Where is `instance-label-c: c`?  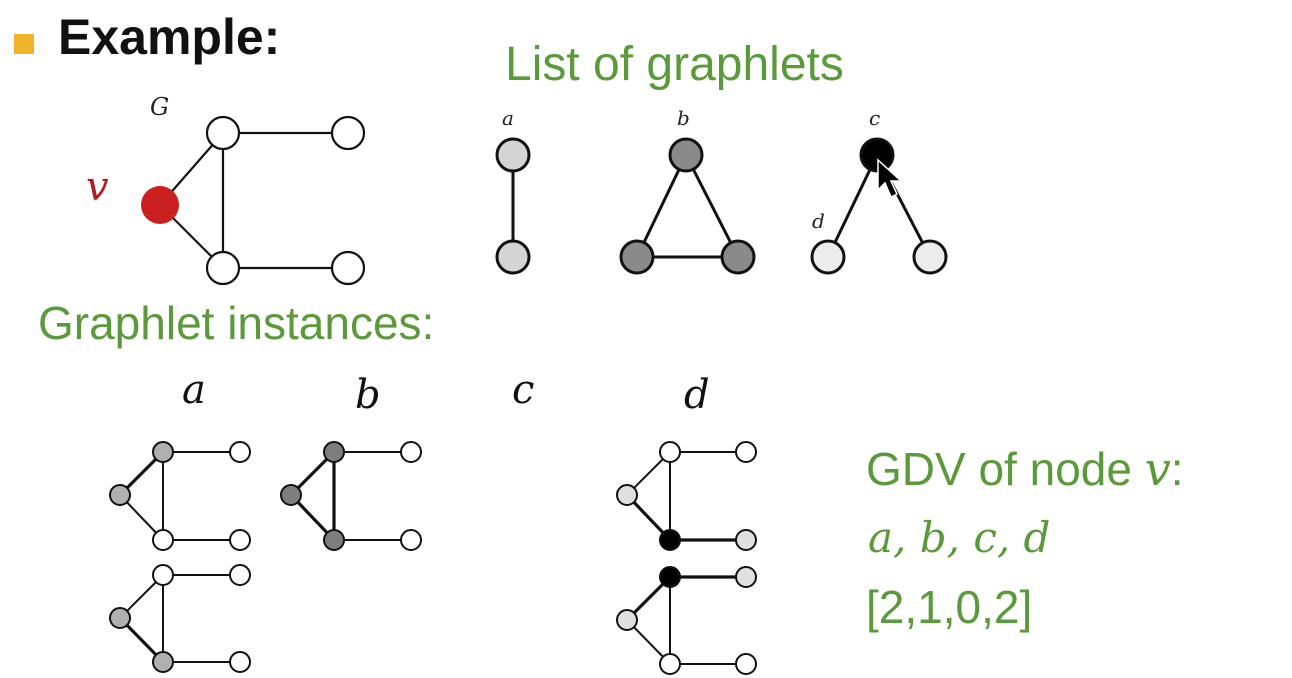
instance-label-c: c is located at coordinates (523, 390).